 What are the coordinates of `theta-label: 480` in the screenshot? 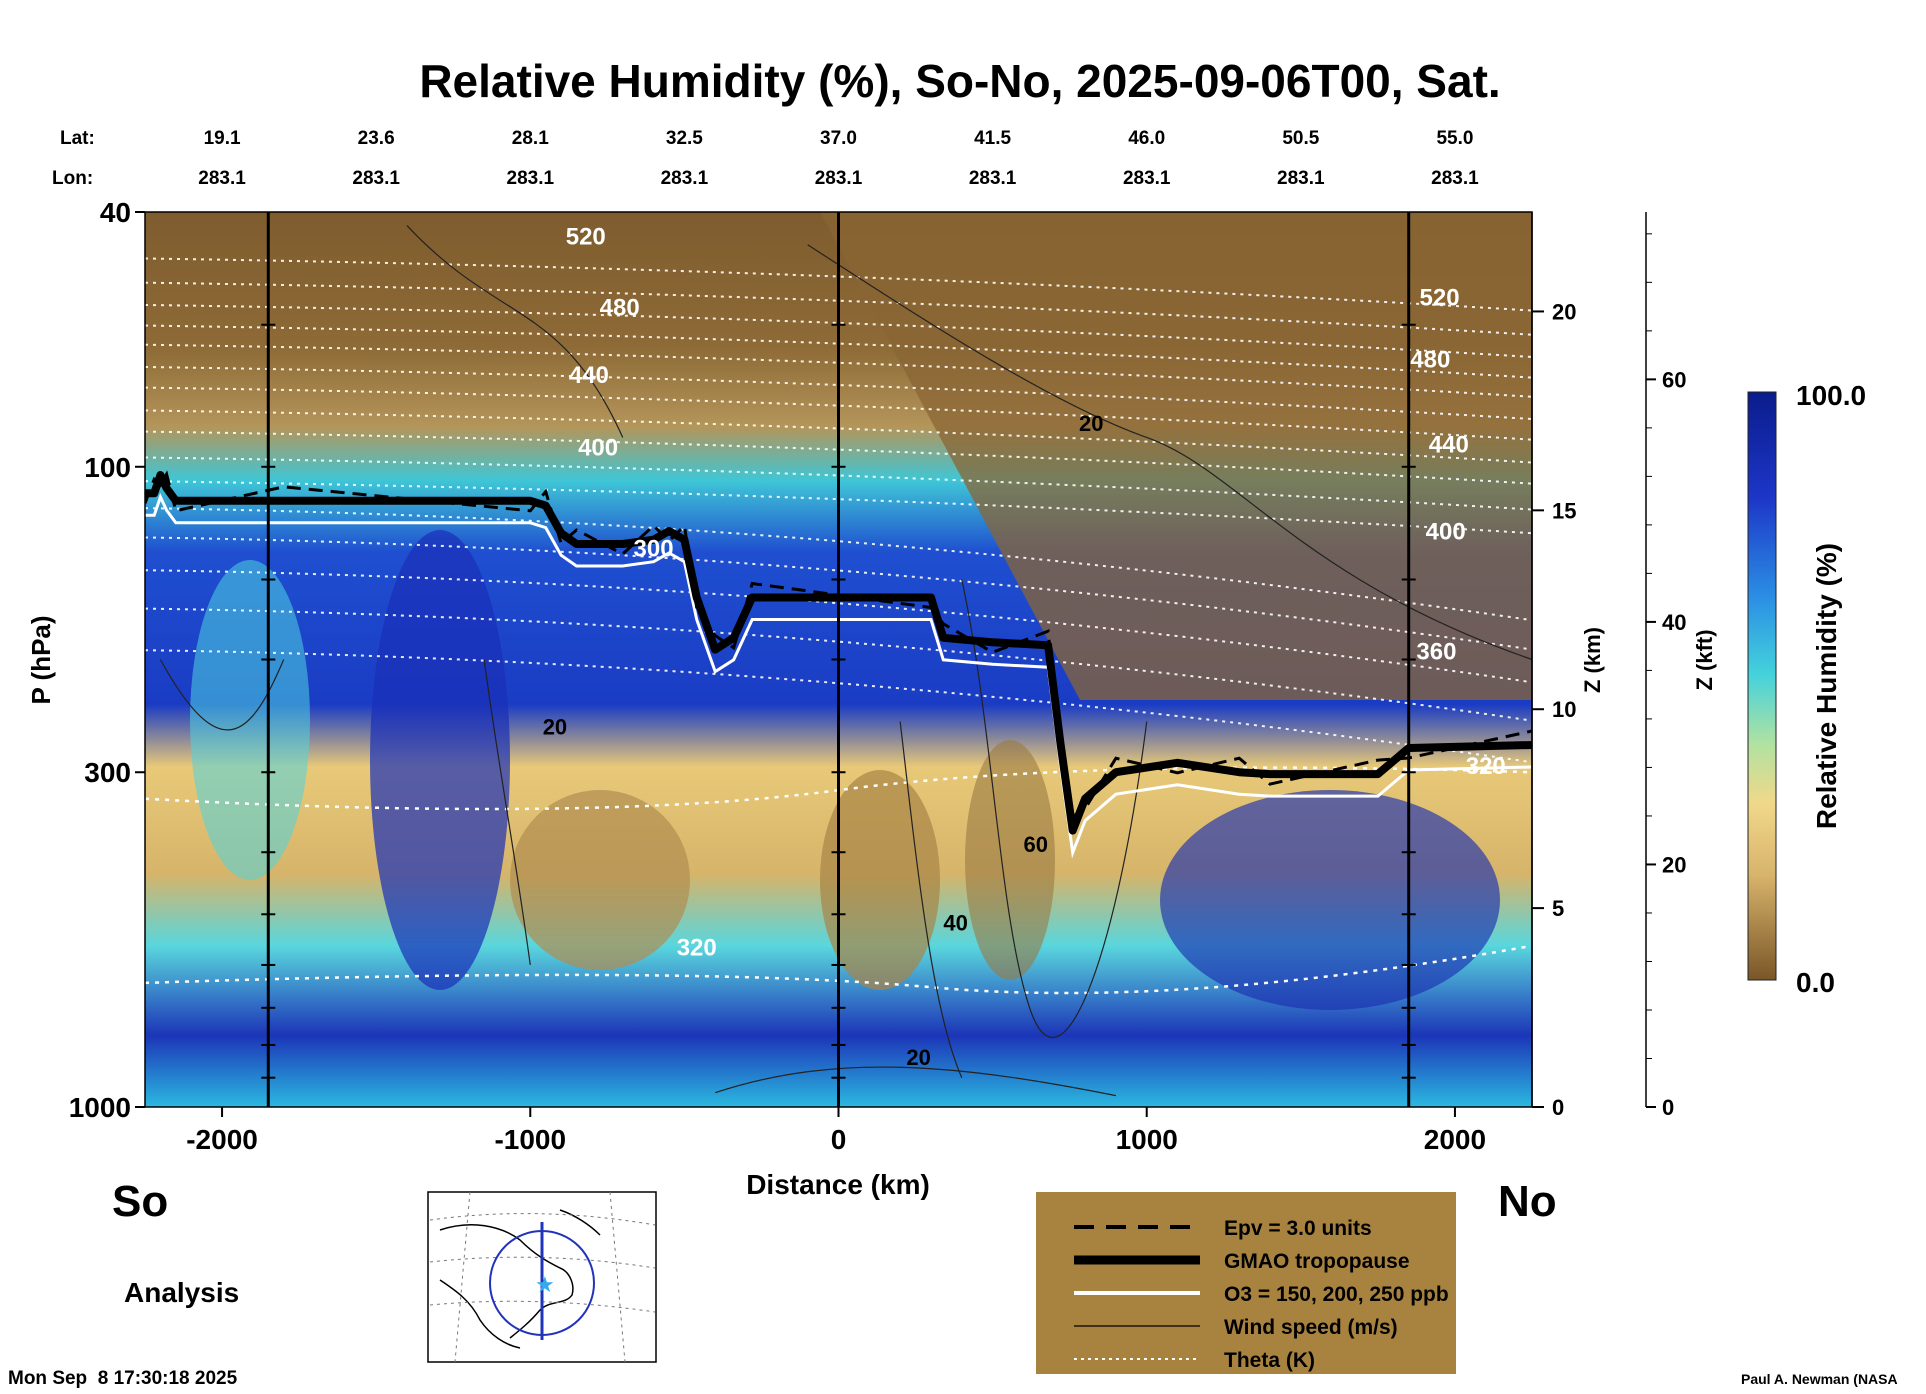 It's located at (620, 307).